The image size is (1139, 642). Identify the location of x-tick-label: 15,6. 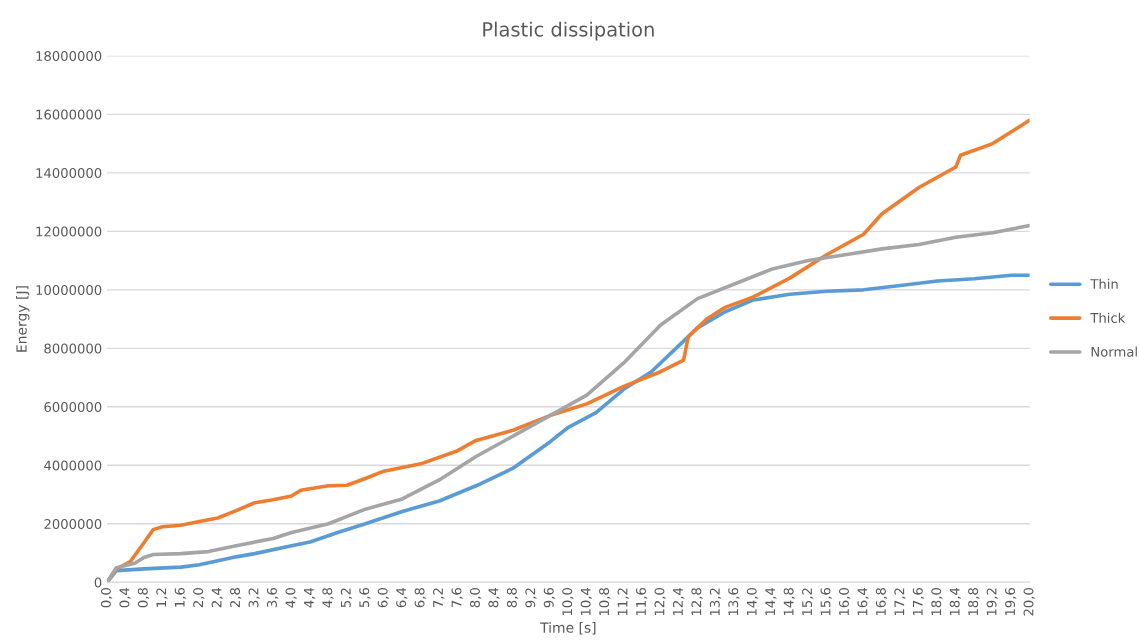
(826, 601).